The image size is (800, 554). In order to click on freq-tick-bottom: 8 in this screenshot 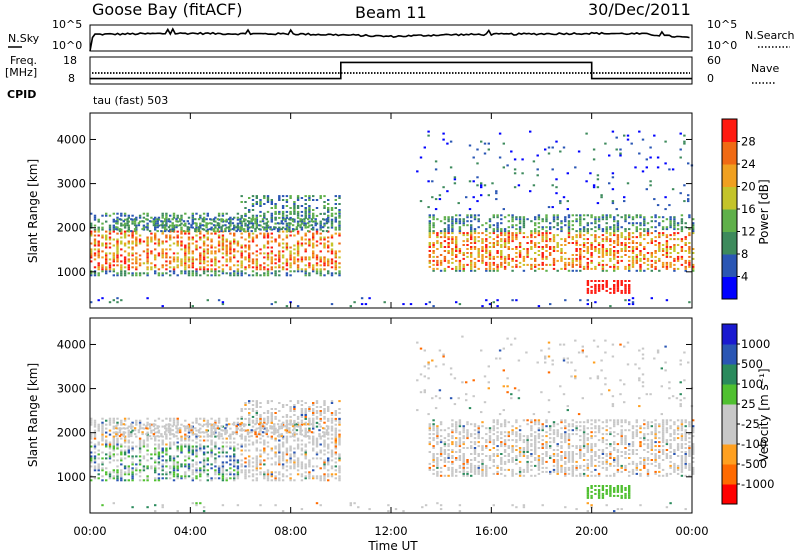, I will do `click(71, 78)`.